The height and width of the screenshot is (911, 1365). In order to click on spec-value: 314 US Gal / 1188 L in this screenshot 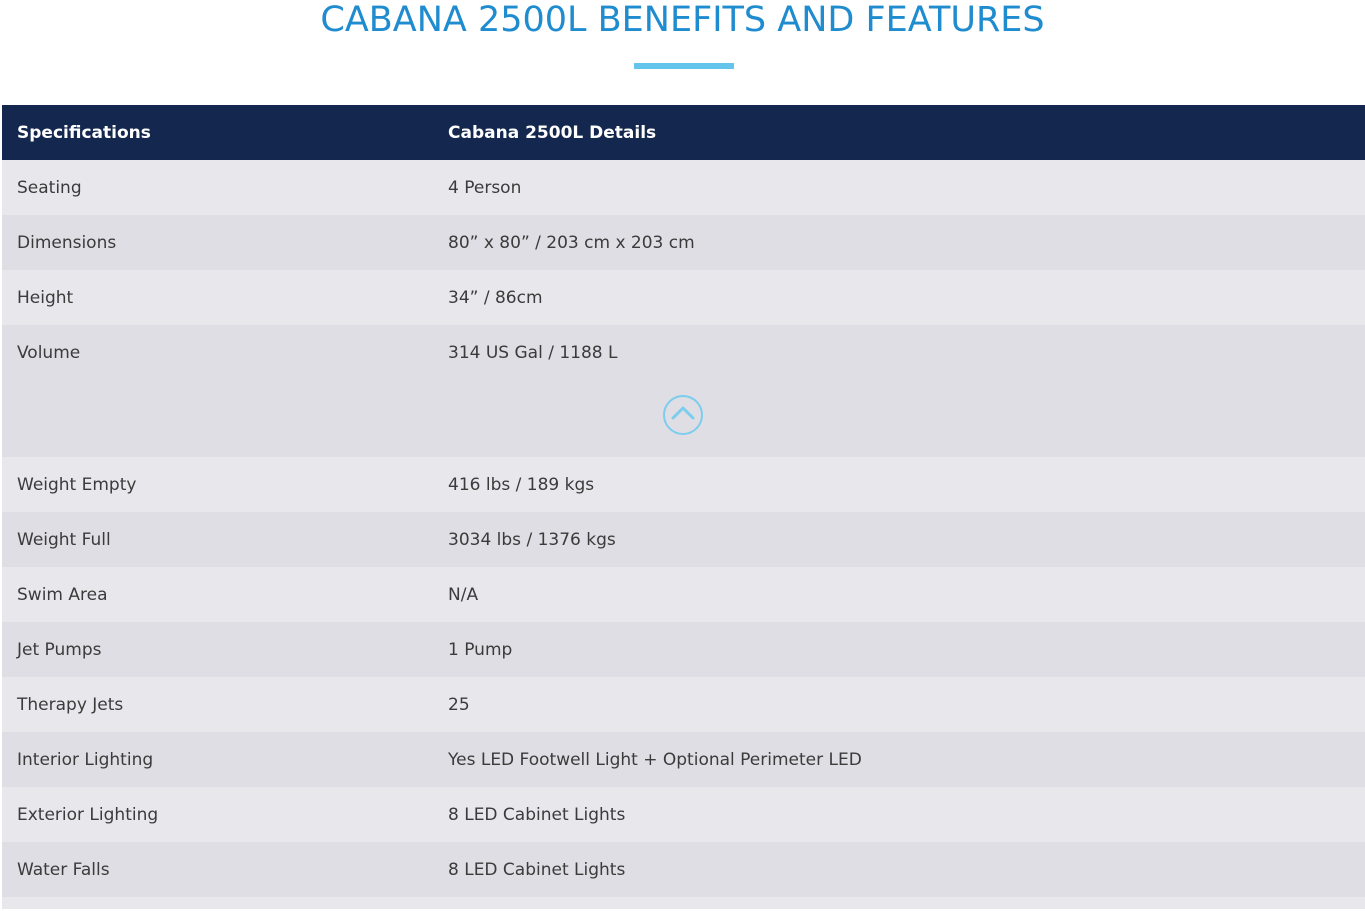, I will do `click(533, 352)`.